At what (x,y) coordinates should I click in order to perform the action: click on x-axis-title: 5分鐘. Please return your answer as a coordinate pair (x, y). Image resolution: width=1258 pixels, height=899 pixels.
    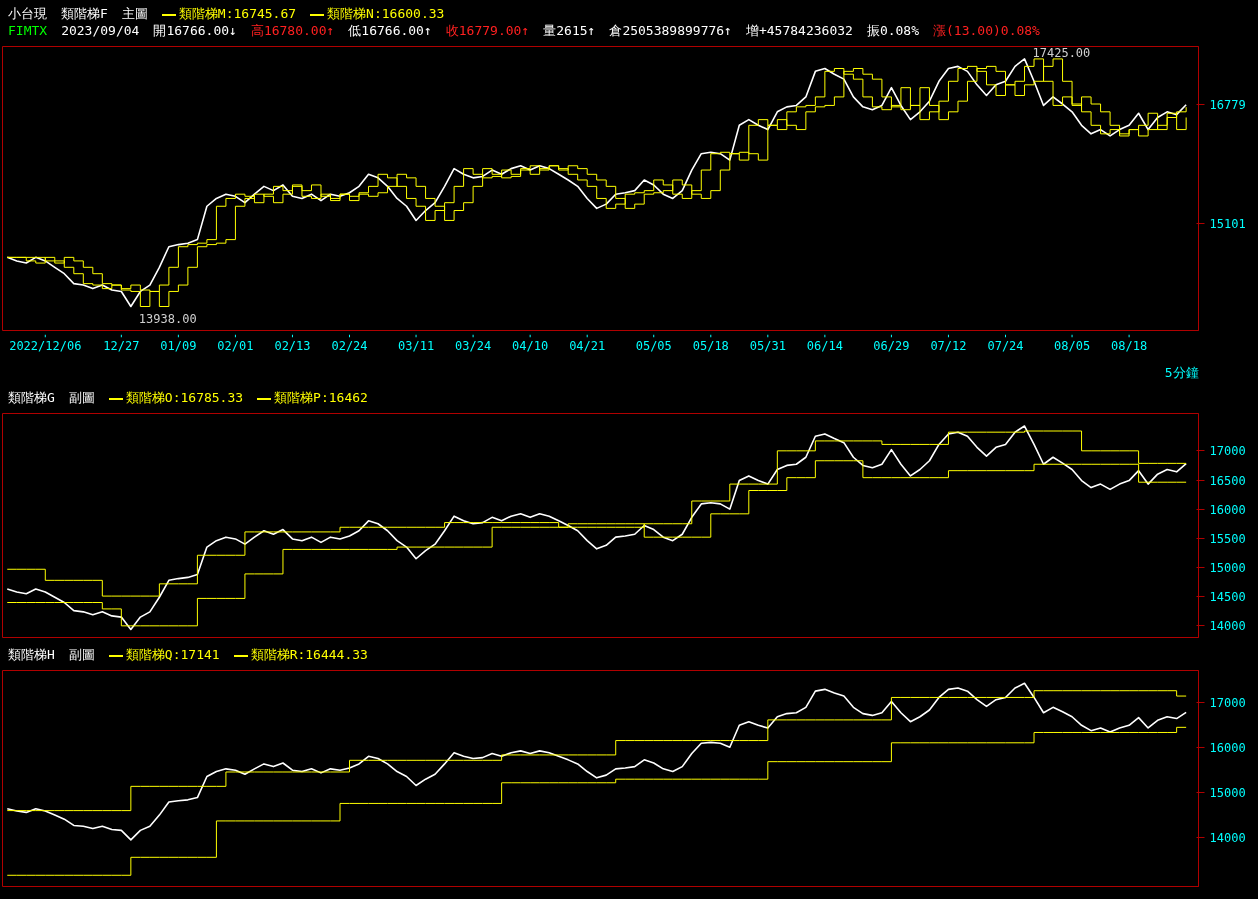
    Looking at the image, I should click on (1181, 372).